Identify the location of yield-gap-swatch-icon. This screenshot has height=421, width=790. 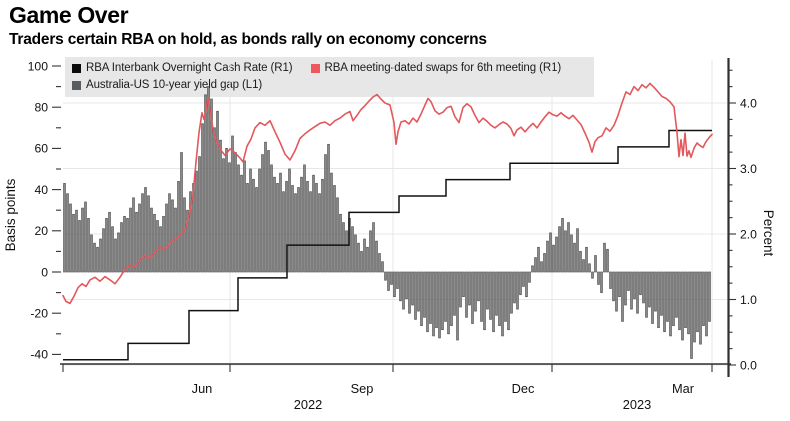
(76, 85).